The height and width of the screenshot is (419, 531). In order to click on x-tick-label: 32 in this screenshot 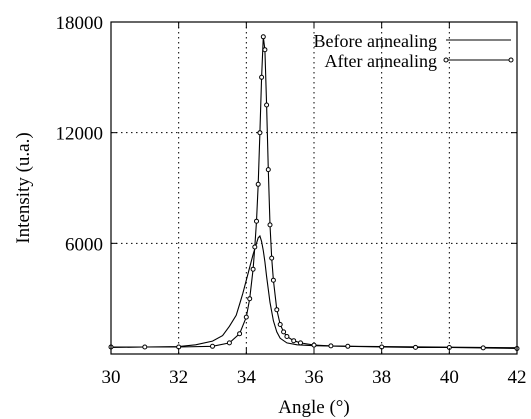, I will do `click(178, 377)`.